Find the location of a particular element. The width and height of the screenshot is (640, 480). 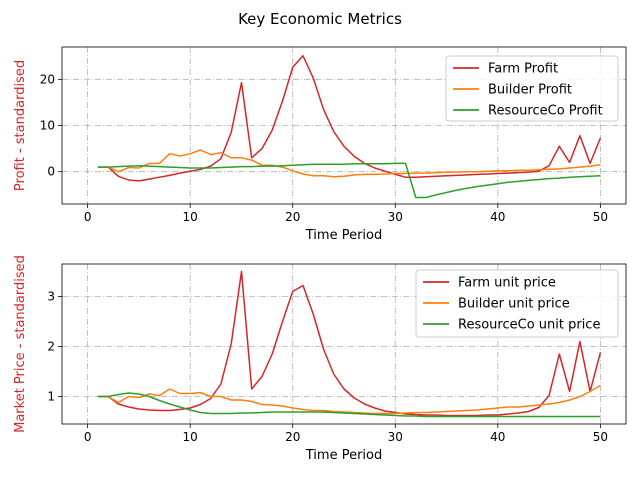

legend-label: Farm Profit is located at coordinates (523, 69).